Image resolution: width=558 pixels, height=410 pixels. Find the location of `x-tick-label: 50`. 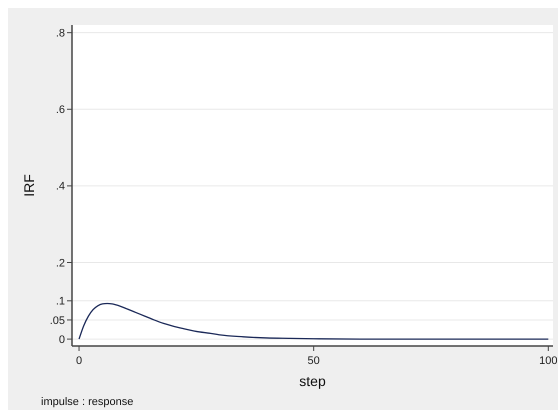

x-tick-label: 50 is located at coordinates (314, 361).